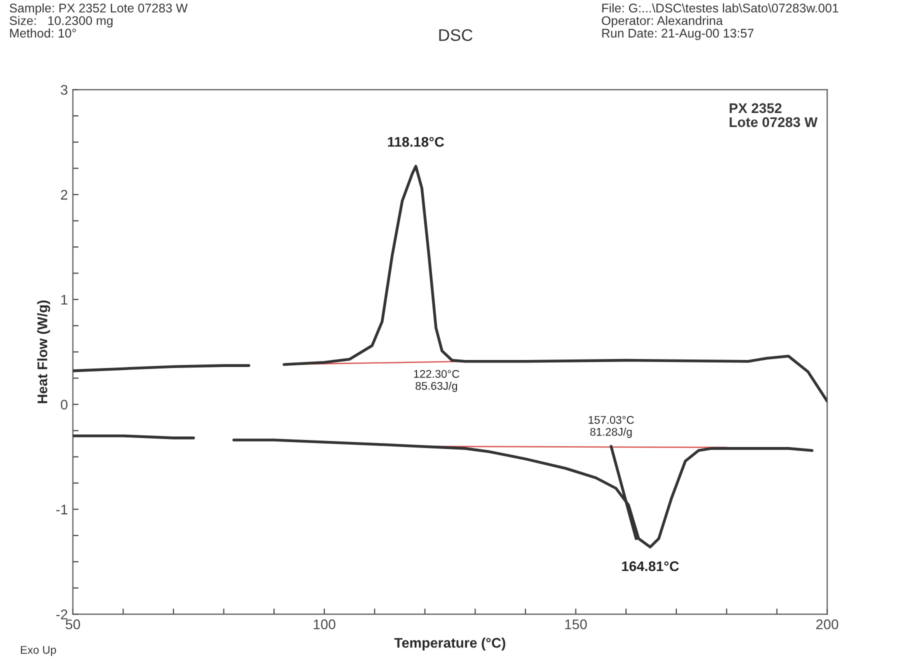 The image size is (911, 664). Describe the element at coordinates (450, 644) in the screenshot. I see `x-axis-title: Temperature (°C)` at that location.